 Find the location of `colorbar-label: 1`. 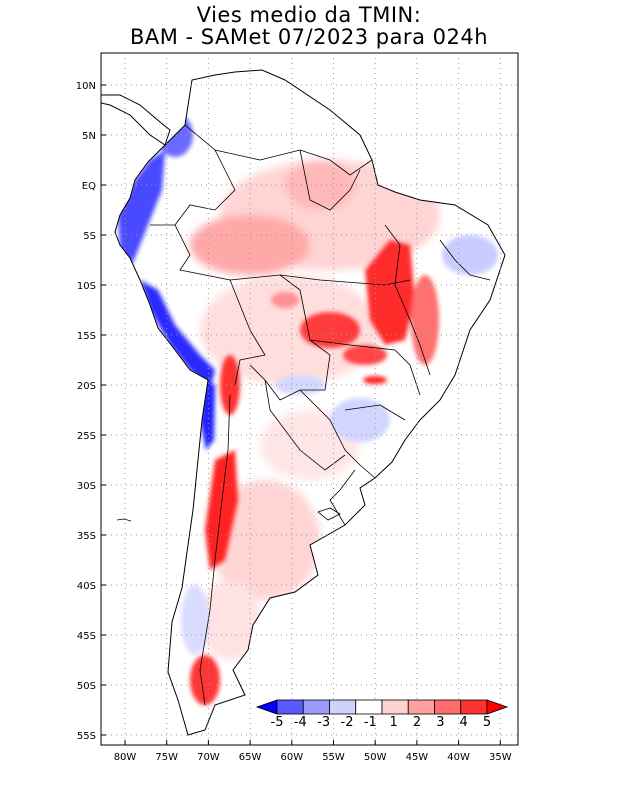

colorbar-label: 1 is located at coordinates (394, 722).